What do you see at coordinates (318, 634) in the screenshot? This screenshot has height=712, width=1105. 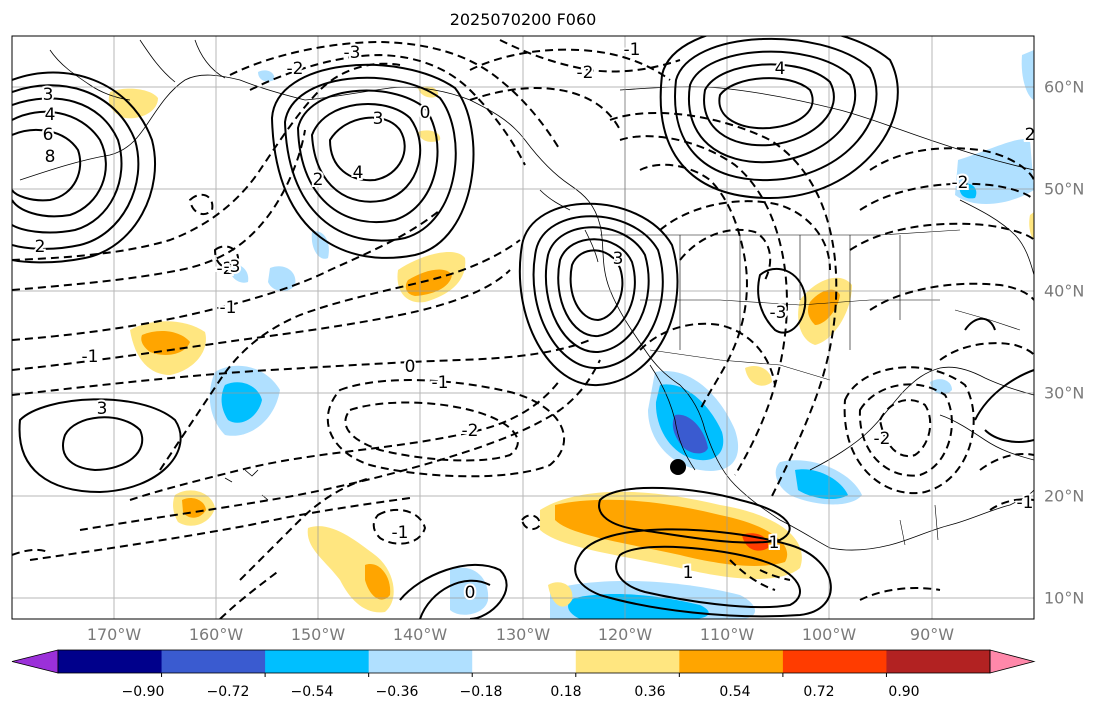 I see `lon-label: 150°W` at bounding box center [318, 634].